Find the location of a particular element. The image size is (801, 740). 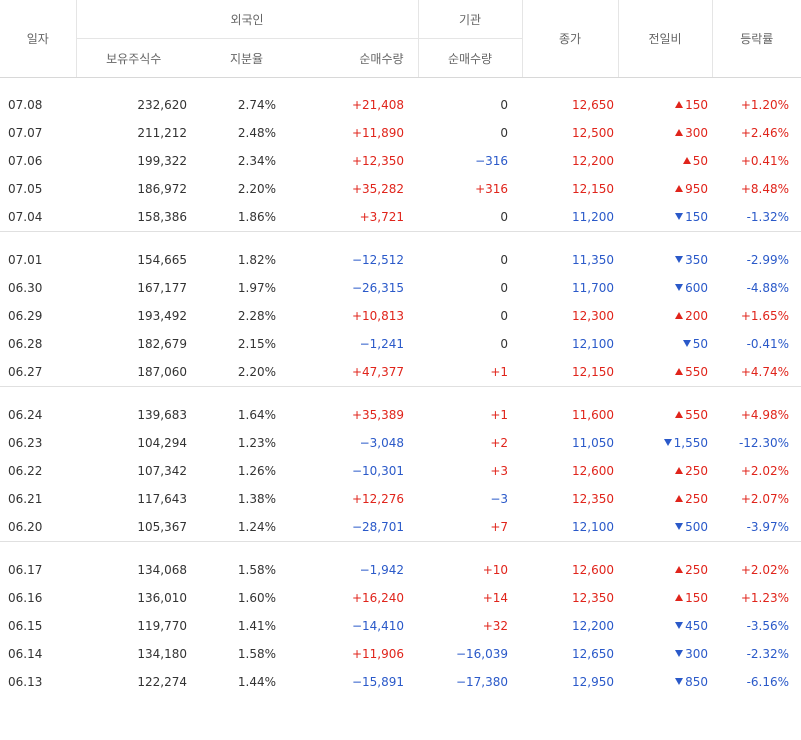

holdings-cell: 187,060 is located at coordinates (162, 372).